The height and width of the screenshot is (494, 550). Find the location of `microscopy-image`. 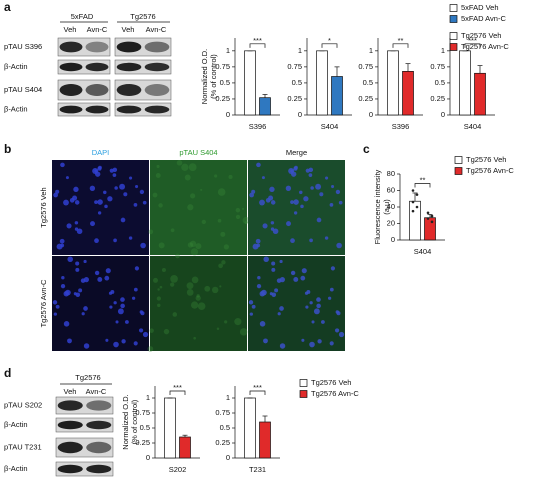

microscopy-image is located at coordinates (198, 303).